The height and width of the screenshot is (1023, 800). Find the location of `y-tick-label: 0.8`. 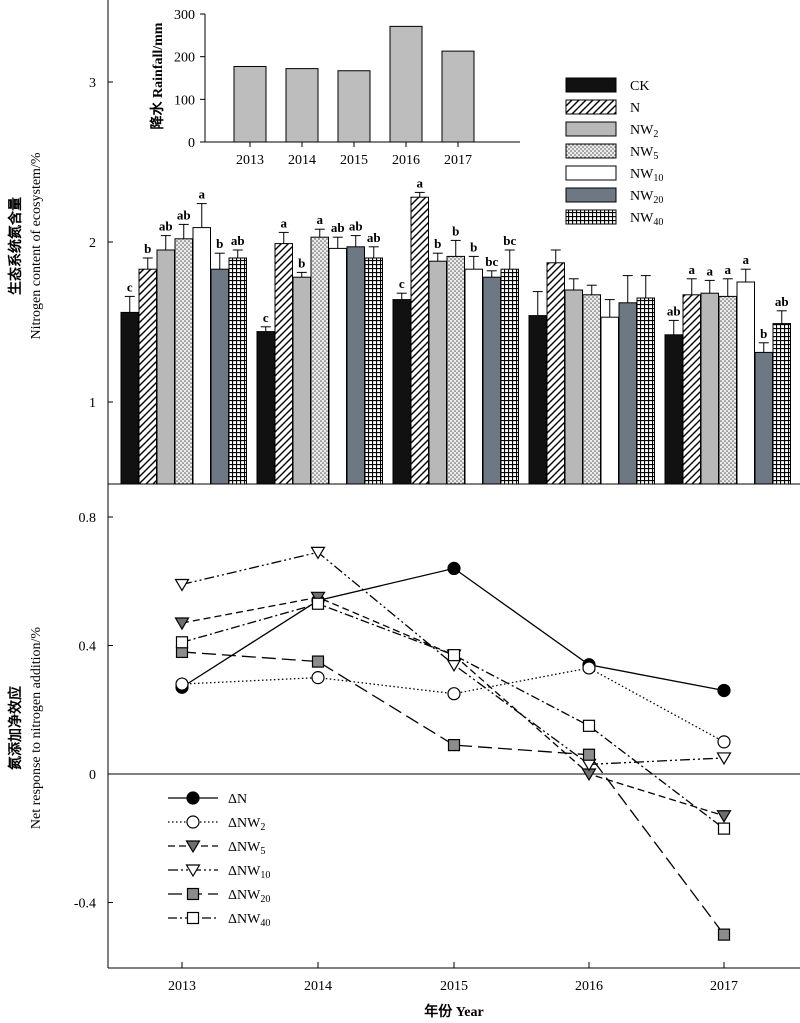

y-tick-label: 0.8 is located at coordinates (88, 518).